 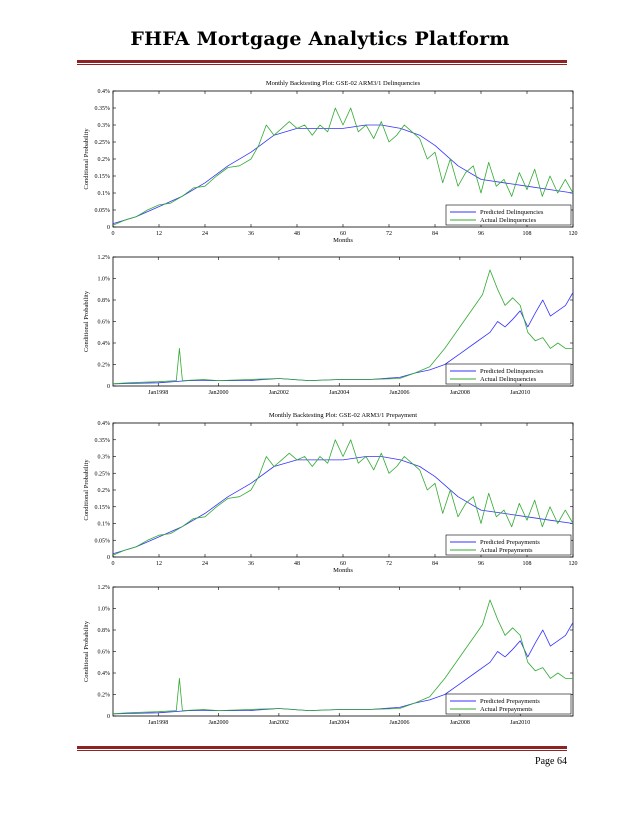 I want to click on page-number: Page 64, so click(x=551, y=761).